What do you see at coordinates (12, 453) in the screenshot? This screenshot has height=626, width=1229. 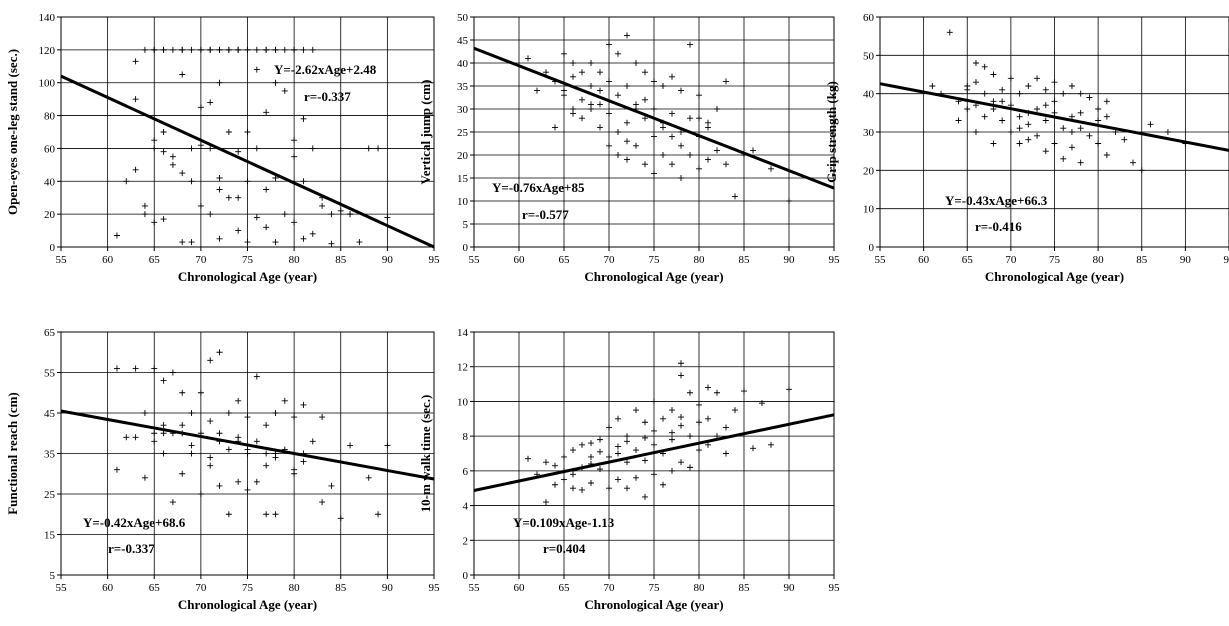 I see `y-axis-label: Functional reach (cm)` at bounding box center [12, 453].